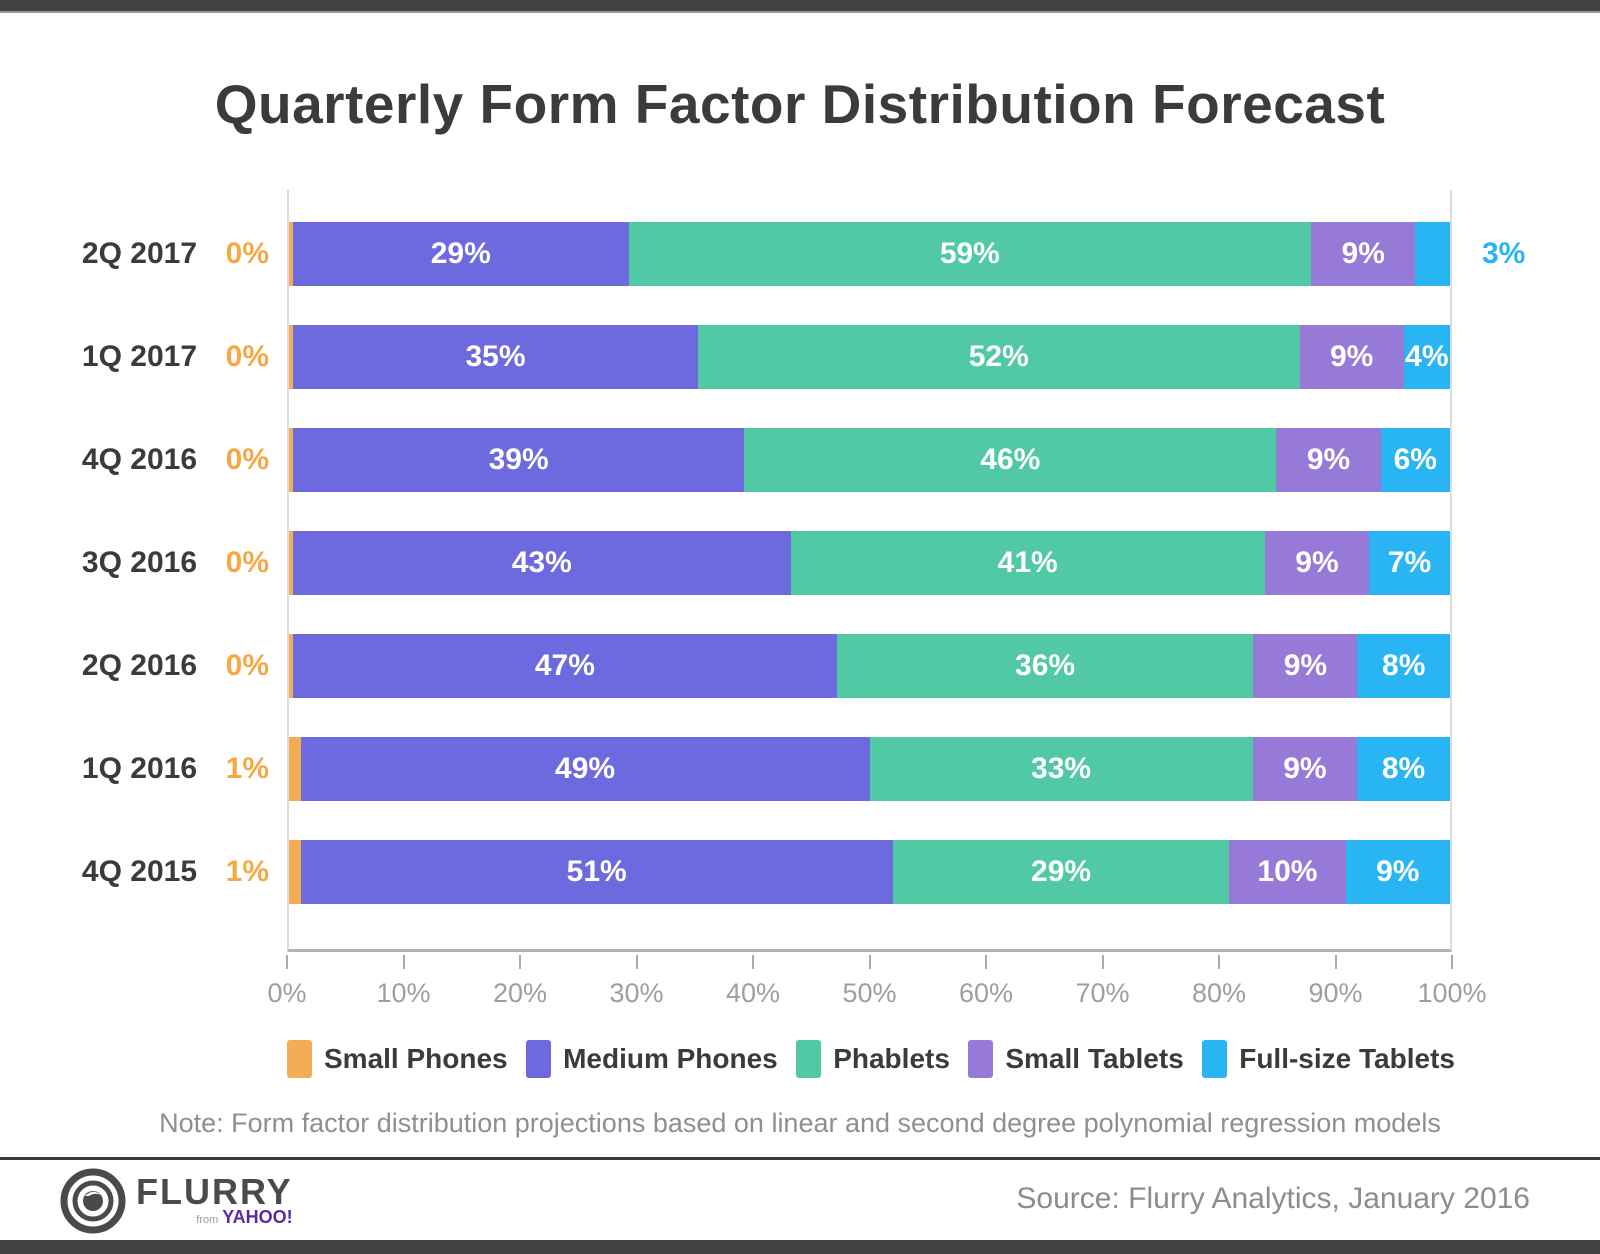 The image size is (1600, 1254). What do you see at coordinates (1504, 253) in the screenshot?
I see `segment-outside-label: 3%` at bounding box center [1504, 253].